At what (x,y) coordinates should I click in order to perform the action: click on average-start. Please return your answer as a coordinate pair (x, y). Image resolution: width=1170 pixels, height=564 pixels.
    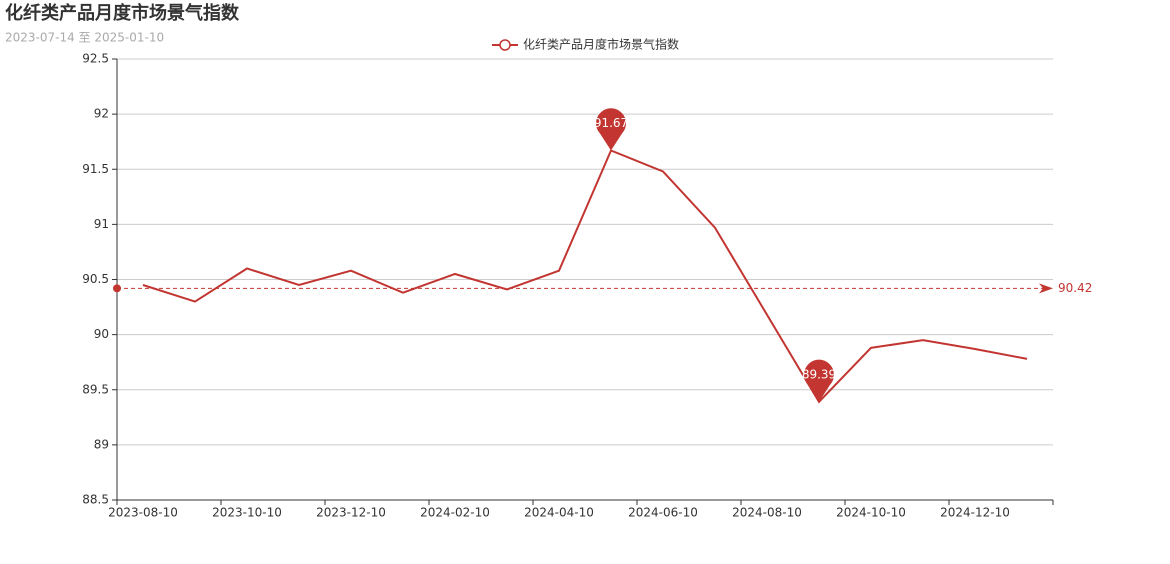
    Looking at the image, I should click on (117, 288).